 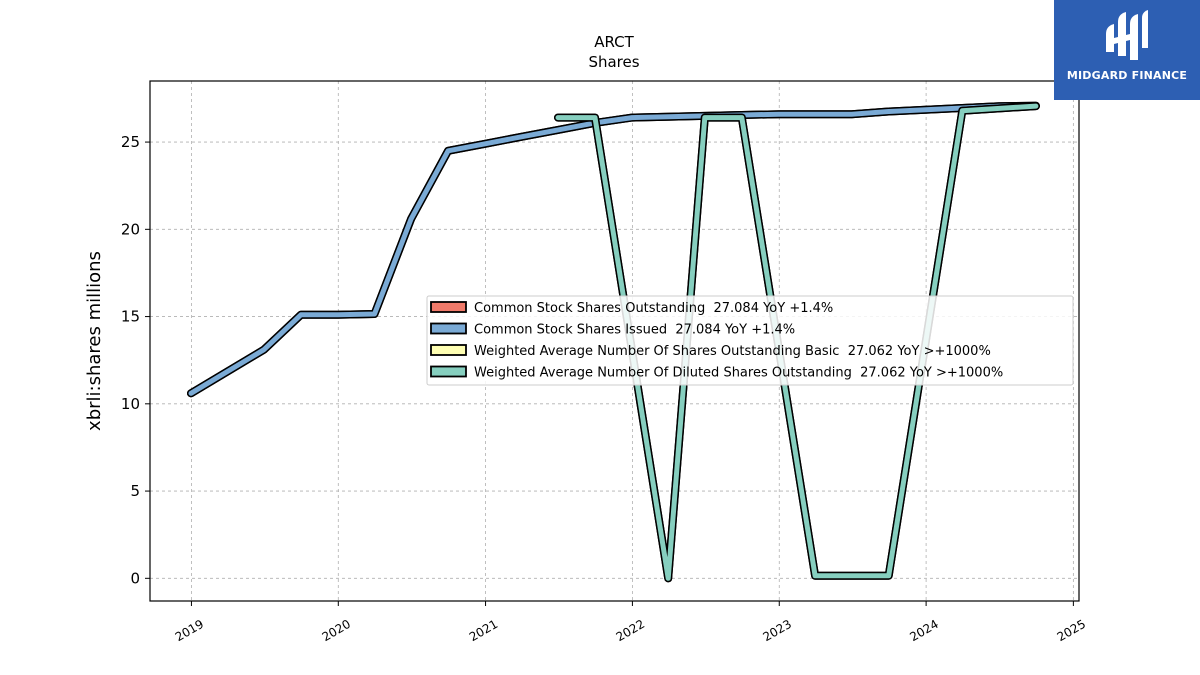 What do you see at coordinates (130, 142) in the screenshot?
I see `y-tick-label: 25` at bounding box center [130, 142].